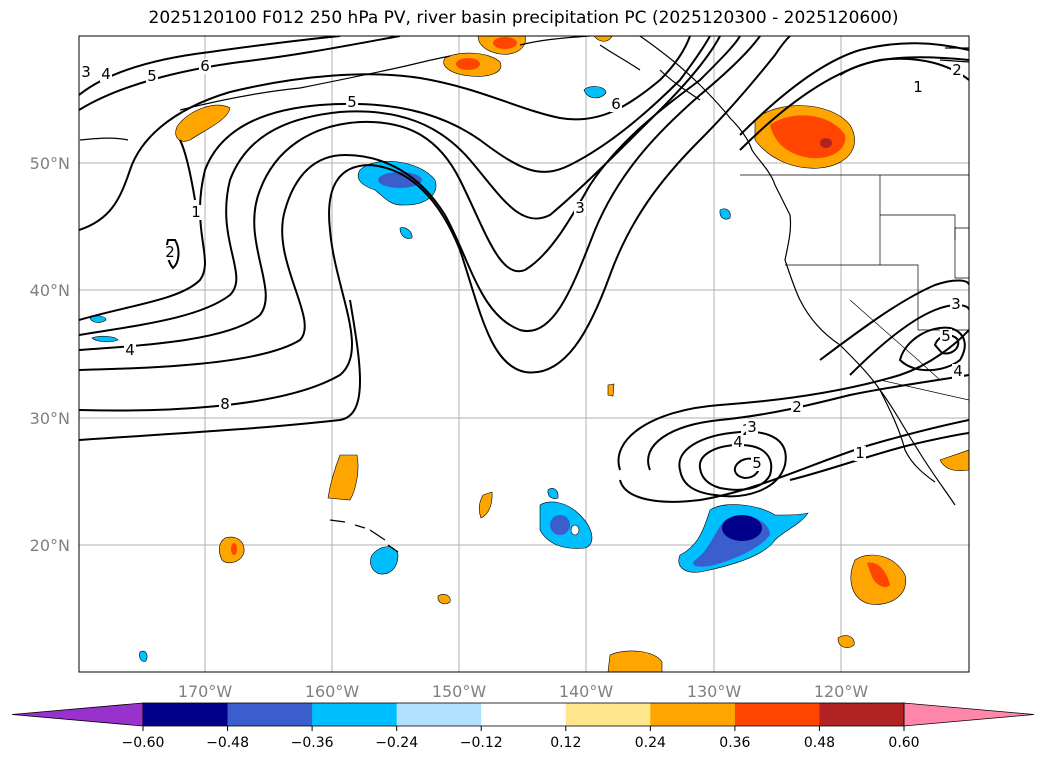  What do you see at coordinates (50, 354) in the screenshot?
I see `lat-labels: 50°N 40°N 30°N 20°N` at bounding box center [50, 354].